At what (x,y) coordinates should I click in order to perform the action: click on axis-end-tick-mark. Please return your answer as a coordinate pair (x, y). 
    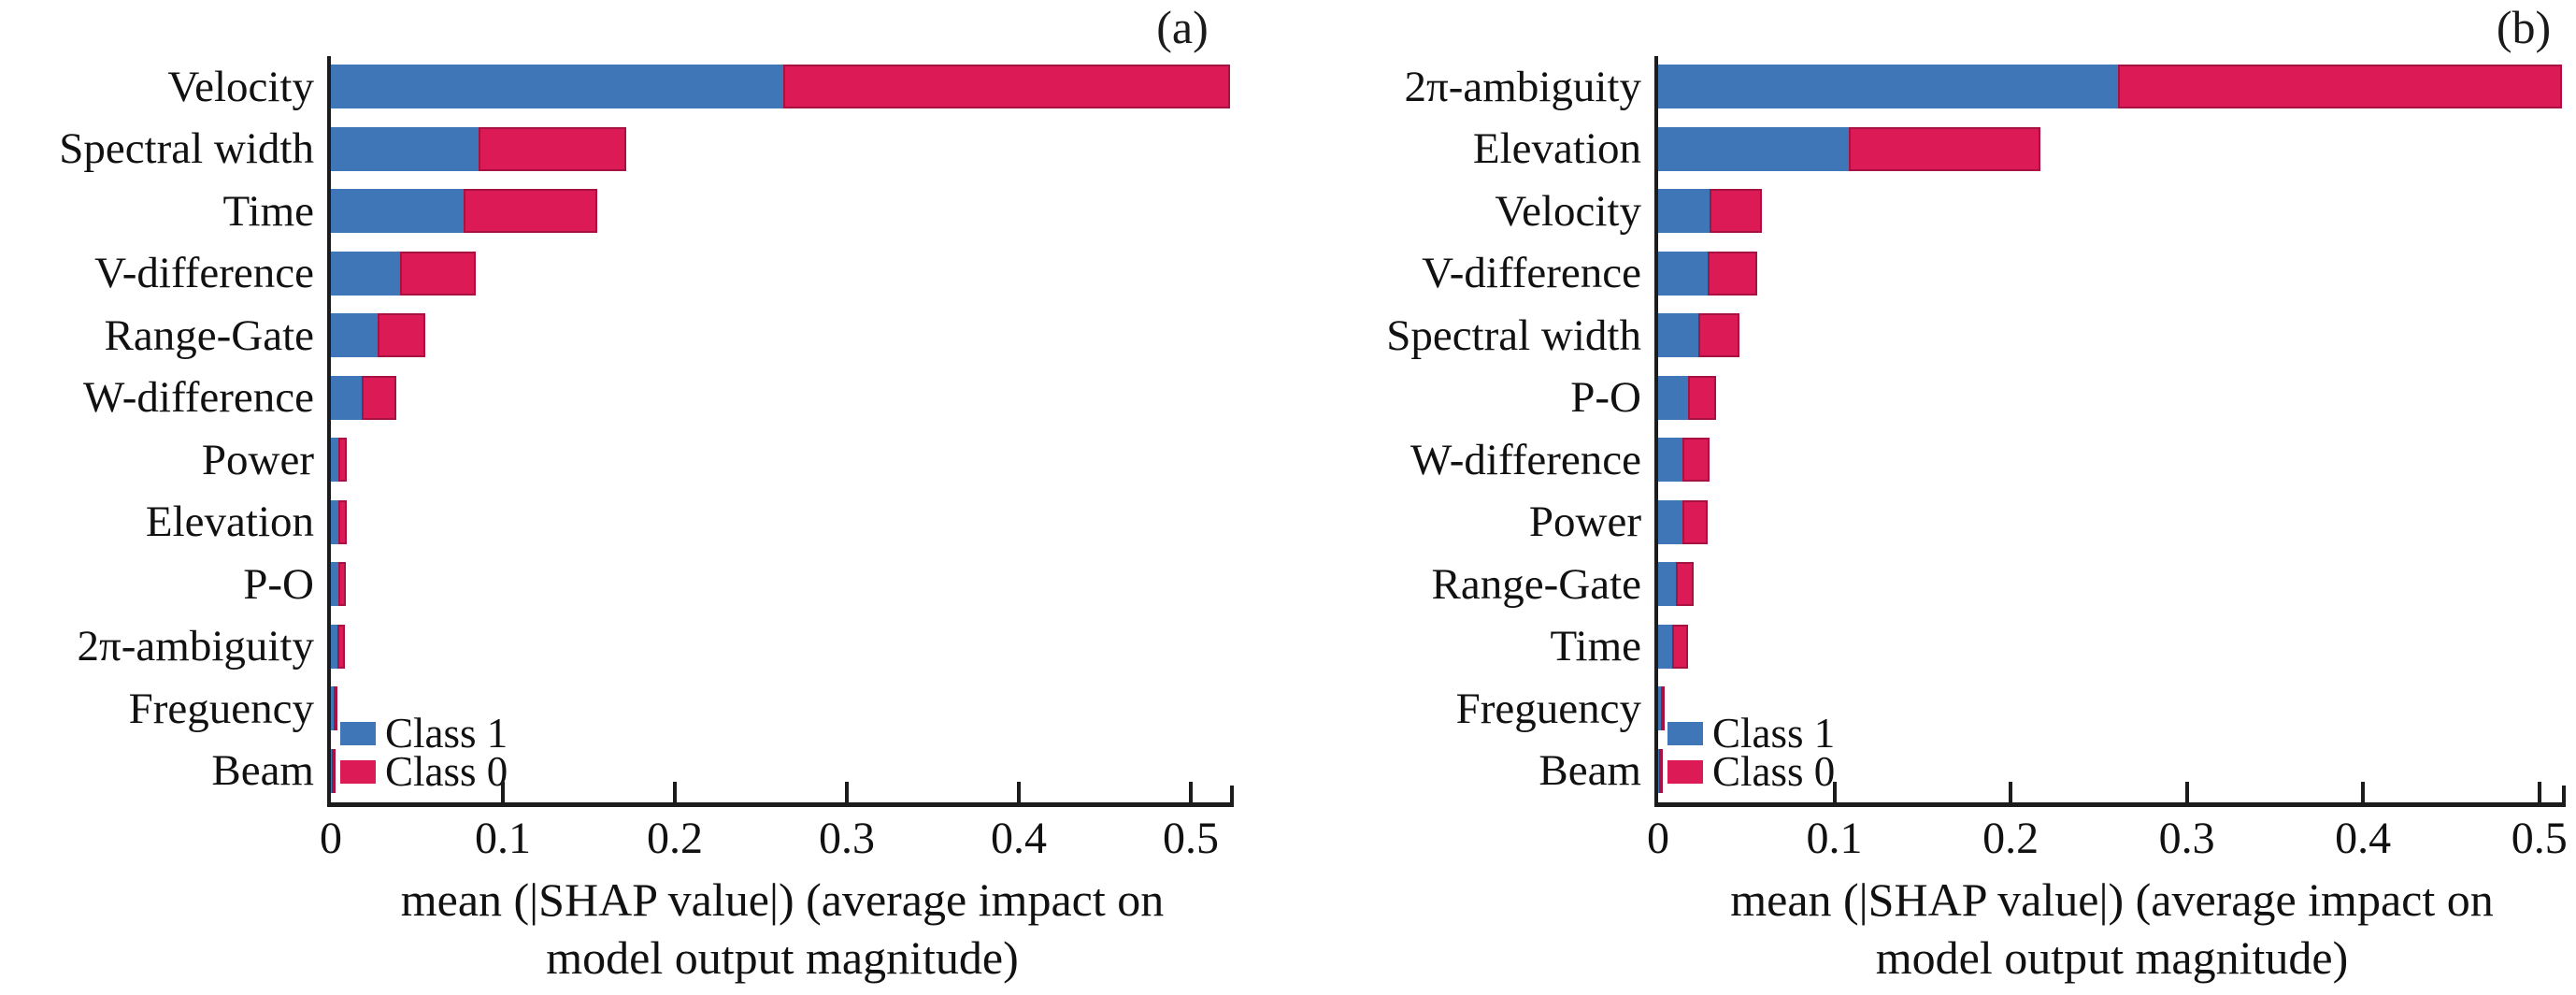
    Looking at the image, I should click on (1232, 794).